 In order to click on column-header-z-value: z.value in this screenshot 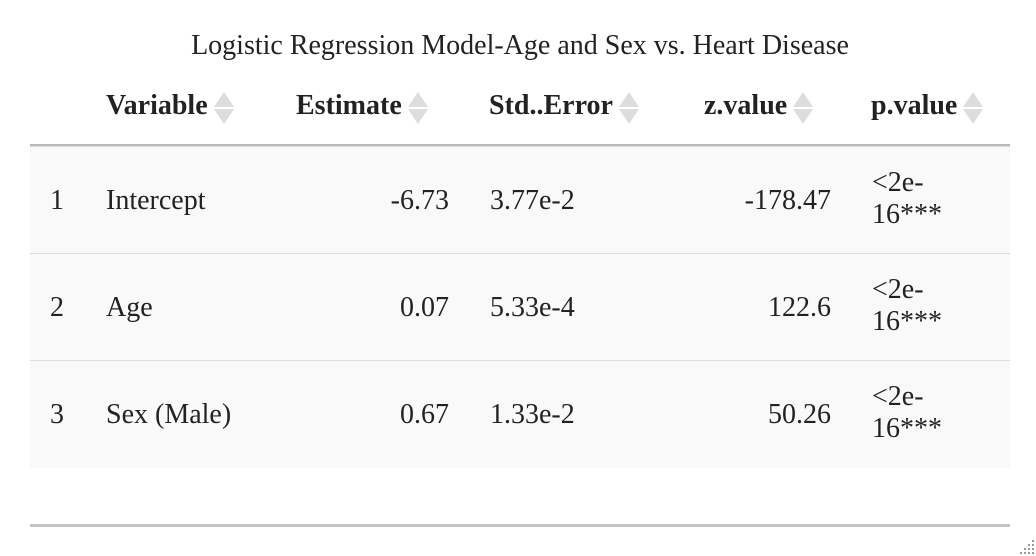, I will do `click(759, 107)`.